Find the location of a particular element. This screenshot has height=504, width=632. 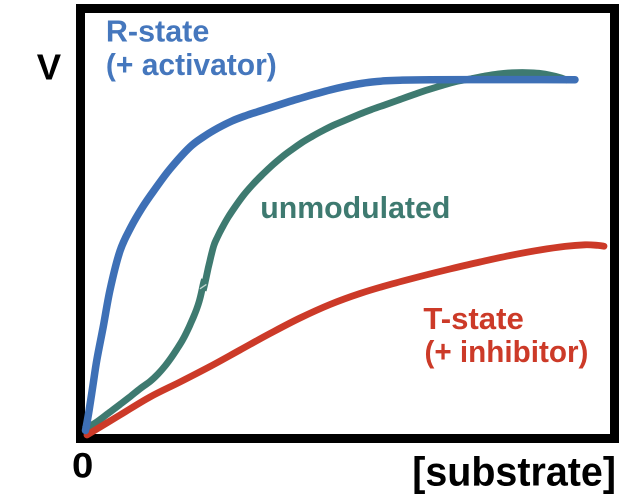

svg-text: T-state is located at coordinates (473, 318).